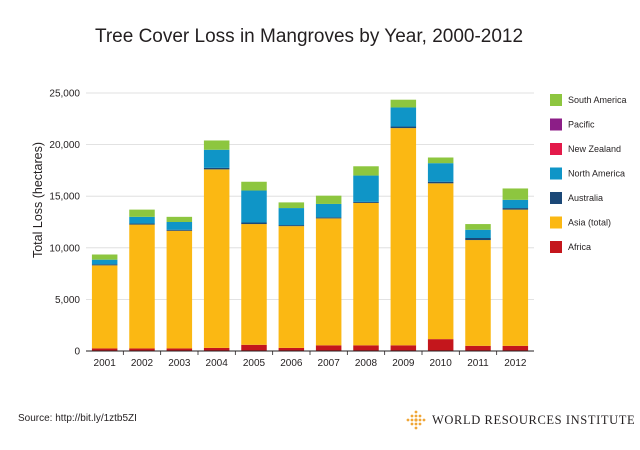 The width and height of the screenshot is (640, 450). I want to click on y-axis-ticks: 0 5,000 10,000 15,000 20,000 25,000, so click(64, 223).